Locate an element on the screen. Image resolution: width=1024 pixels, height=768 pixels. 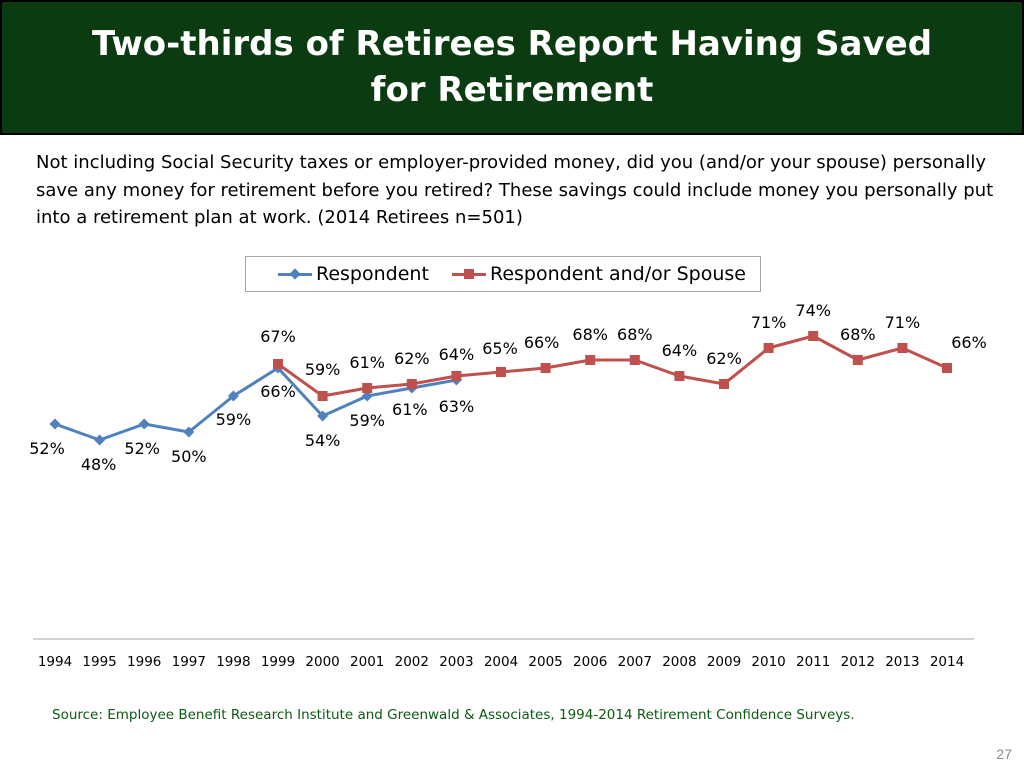
x-tick-label: 2002 is located at coordinates (412, 662).